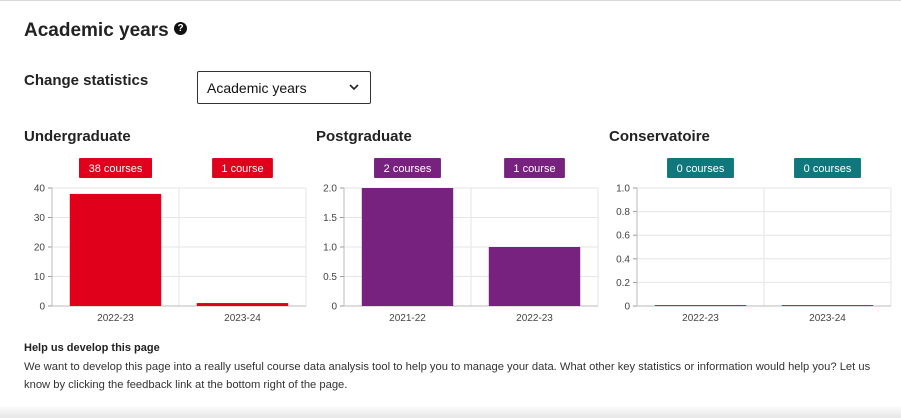  Describe the element at coordinates (86, 80) in the screenshot. I see `change-statistics-label: Change statistics` at that location.